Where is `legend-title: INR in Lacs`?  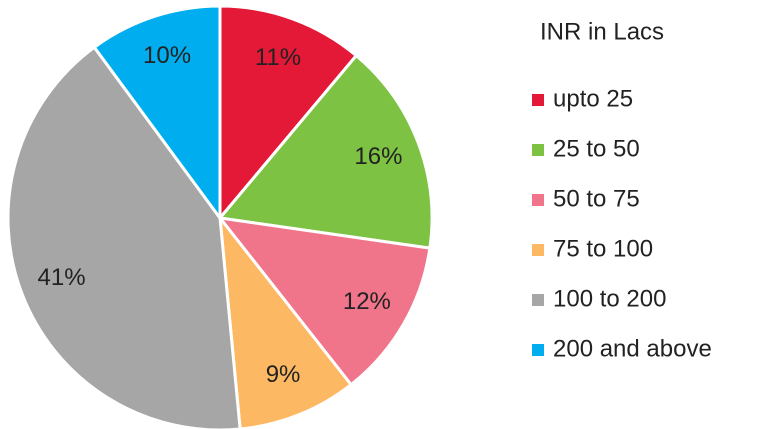
legend-title: INR in Lacs is located at coordinates (602, 31).